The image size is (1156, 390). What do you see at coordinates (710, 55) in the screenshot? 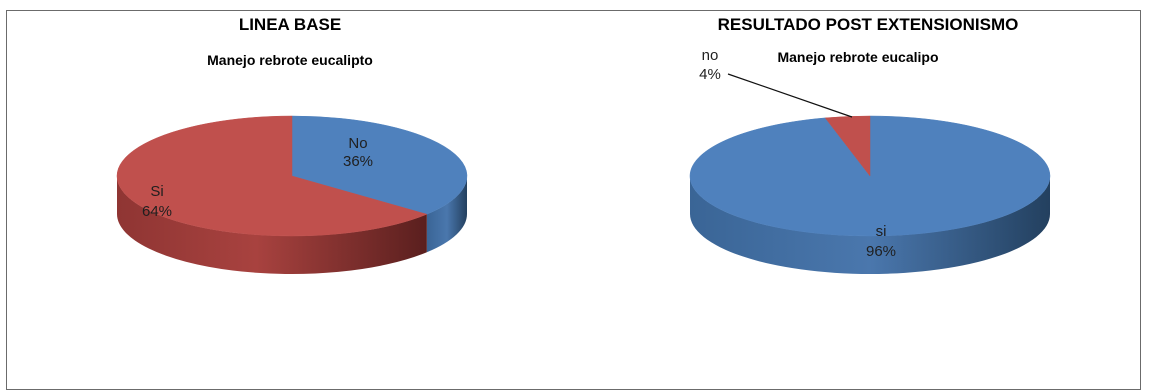
I see `pie-2-slice-label-no: no` at bounding box center [710, 55].